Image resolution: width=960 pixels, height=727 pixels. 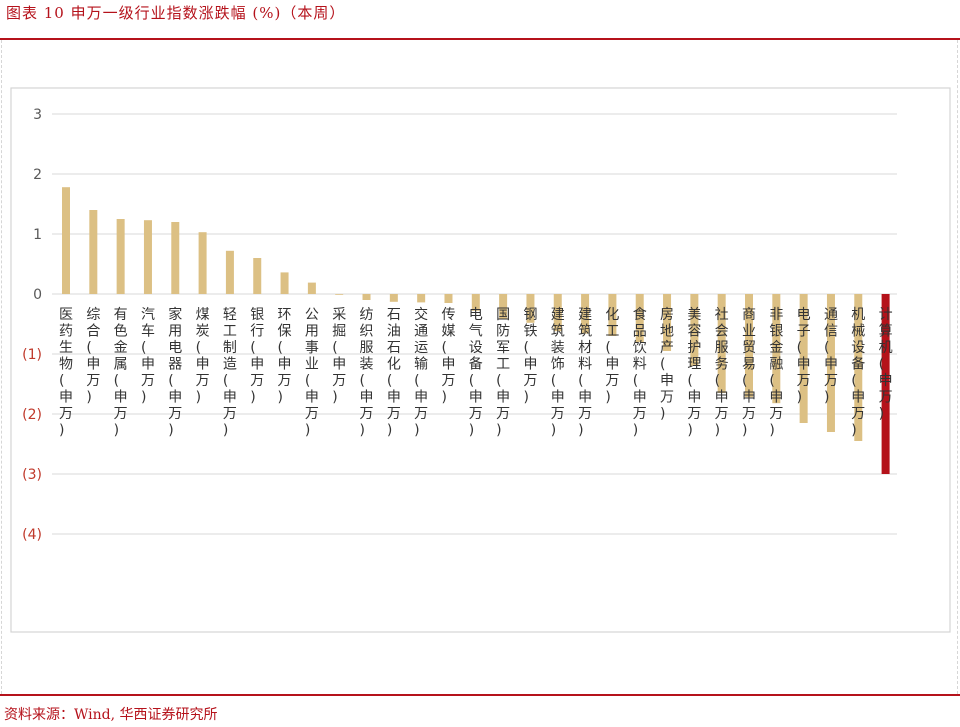 I want to click on category-label: 公用事业(申万), so click(x=312, y=373).